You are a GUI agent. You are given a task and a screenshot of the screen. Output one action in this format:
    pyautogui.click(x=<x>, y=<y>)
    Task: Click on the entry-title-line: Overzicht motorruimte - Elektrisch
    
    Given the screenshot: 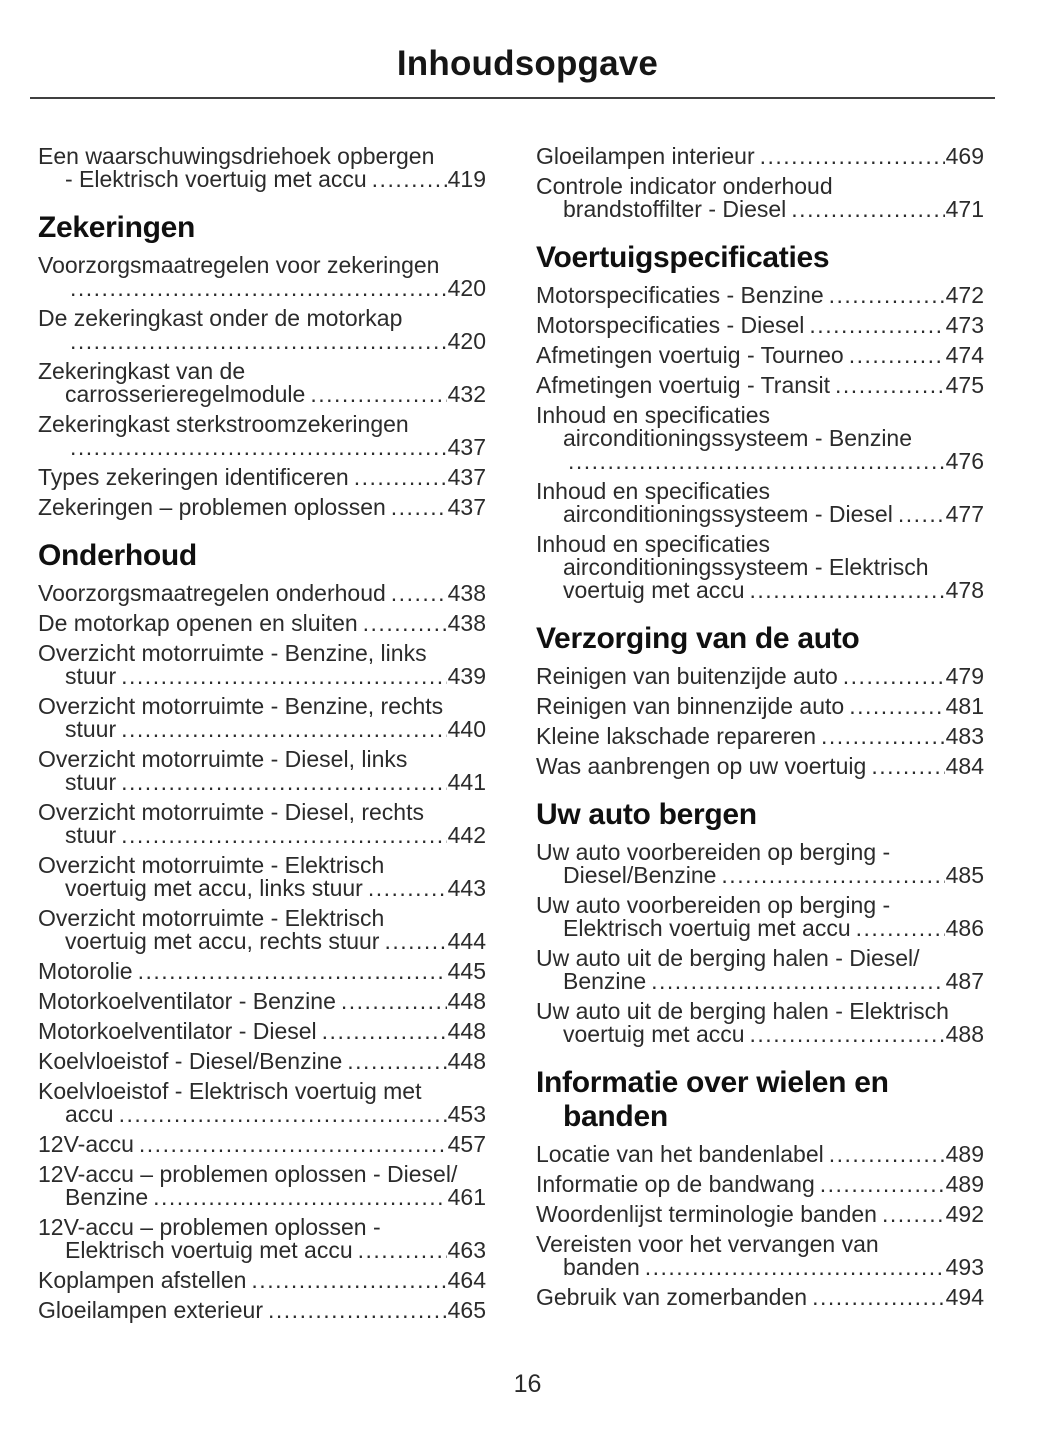 What is the action you would take?
    pyautogui.click(x=211, y=918)
    